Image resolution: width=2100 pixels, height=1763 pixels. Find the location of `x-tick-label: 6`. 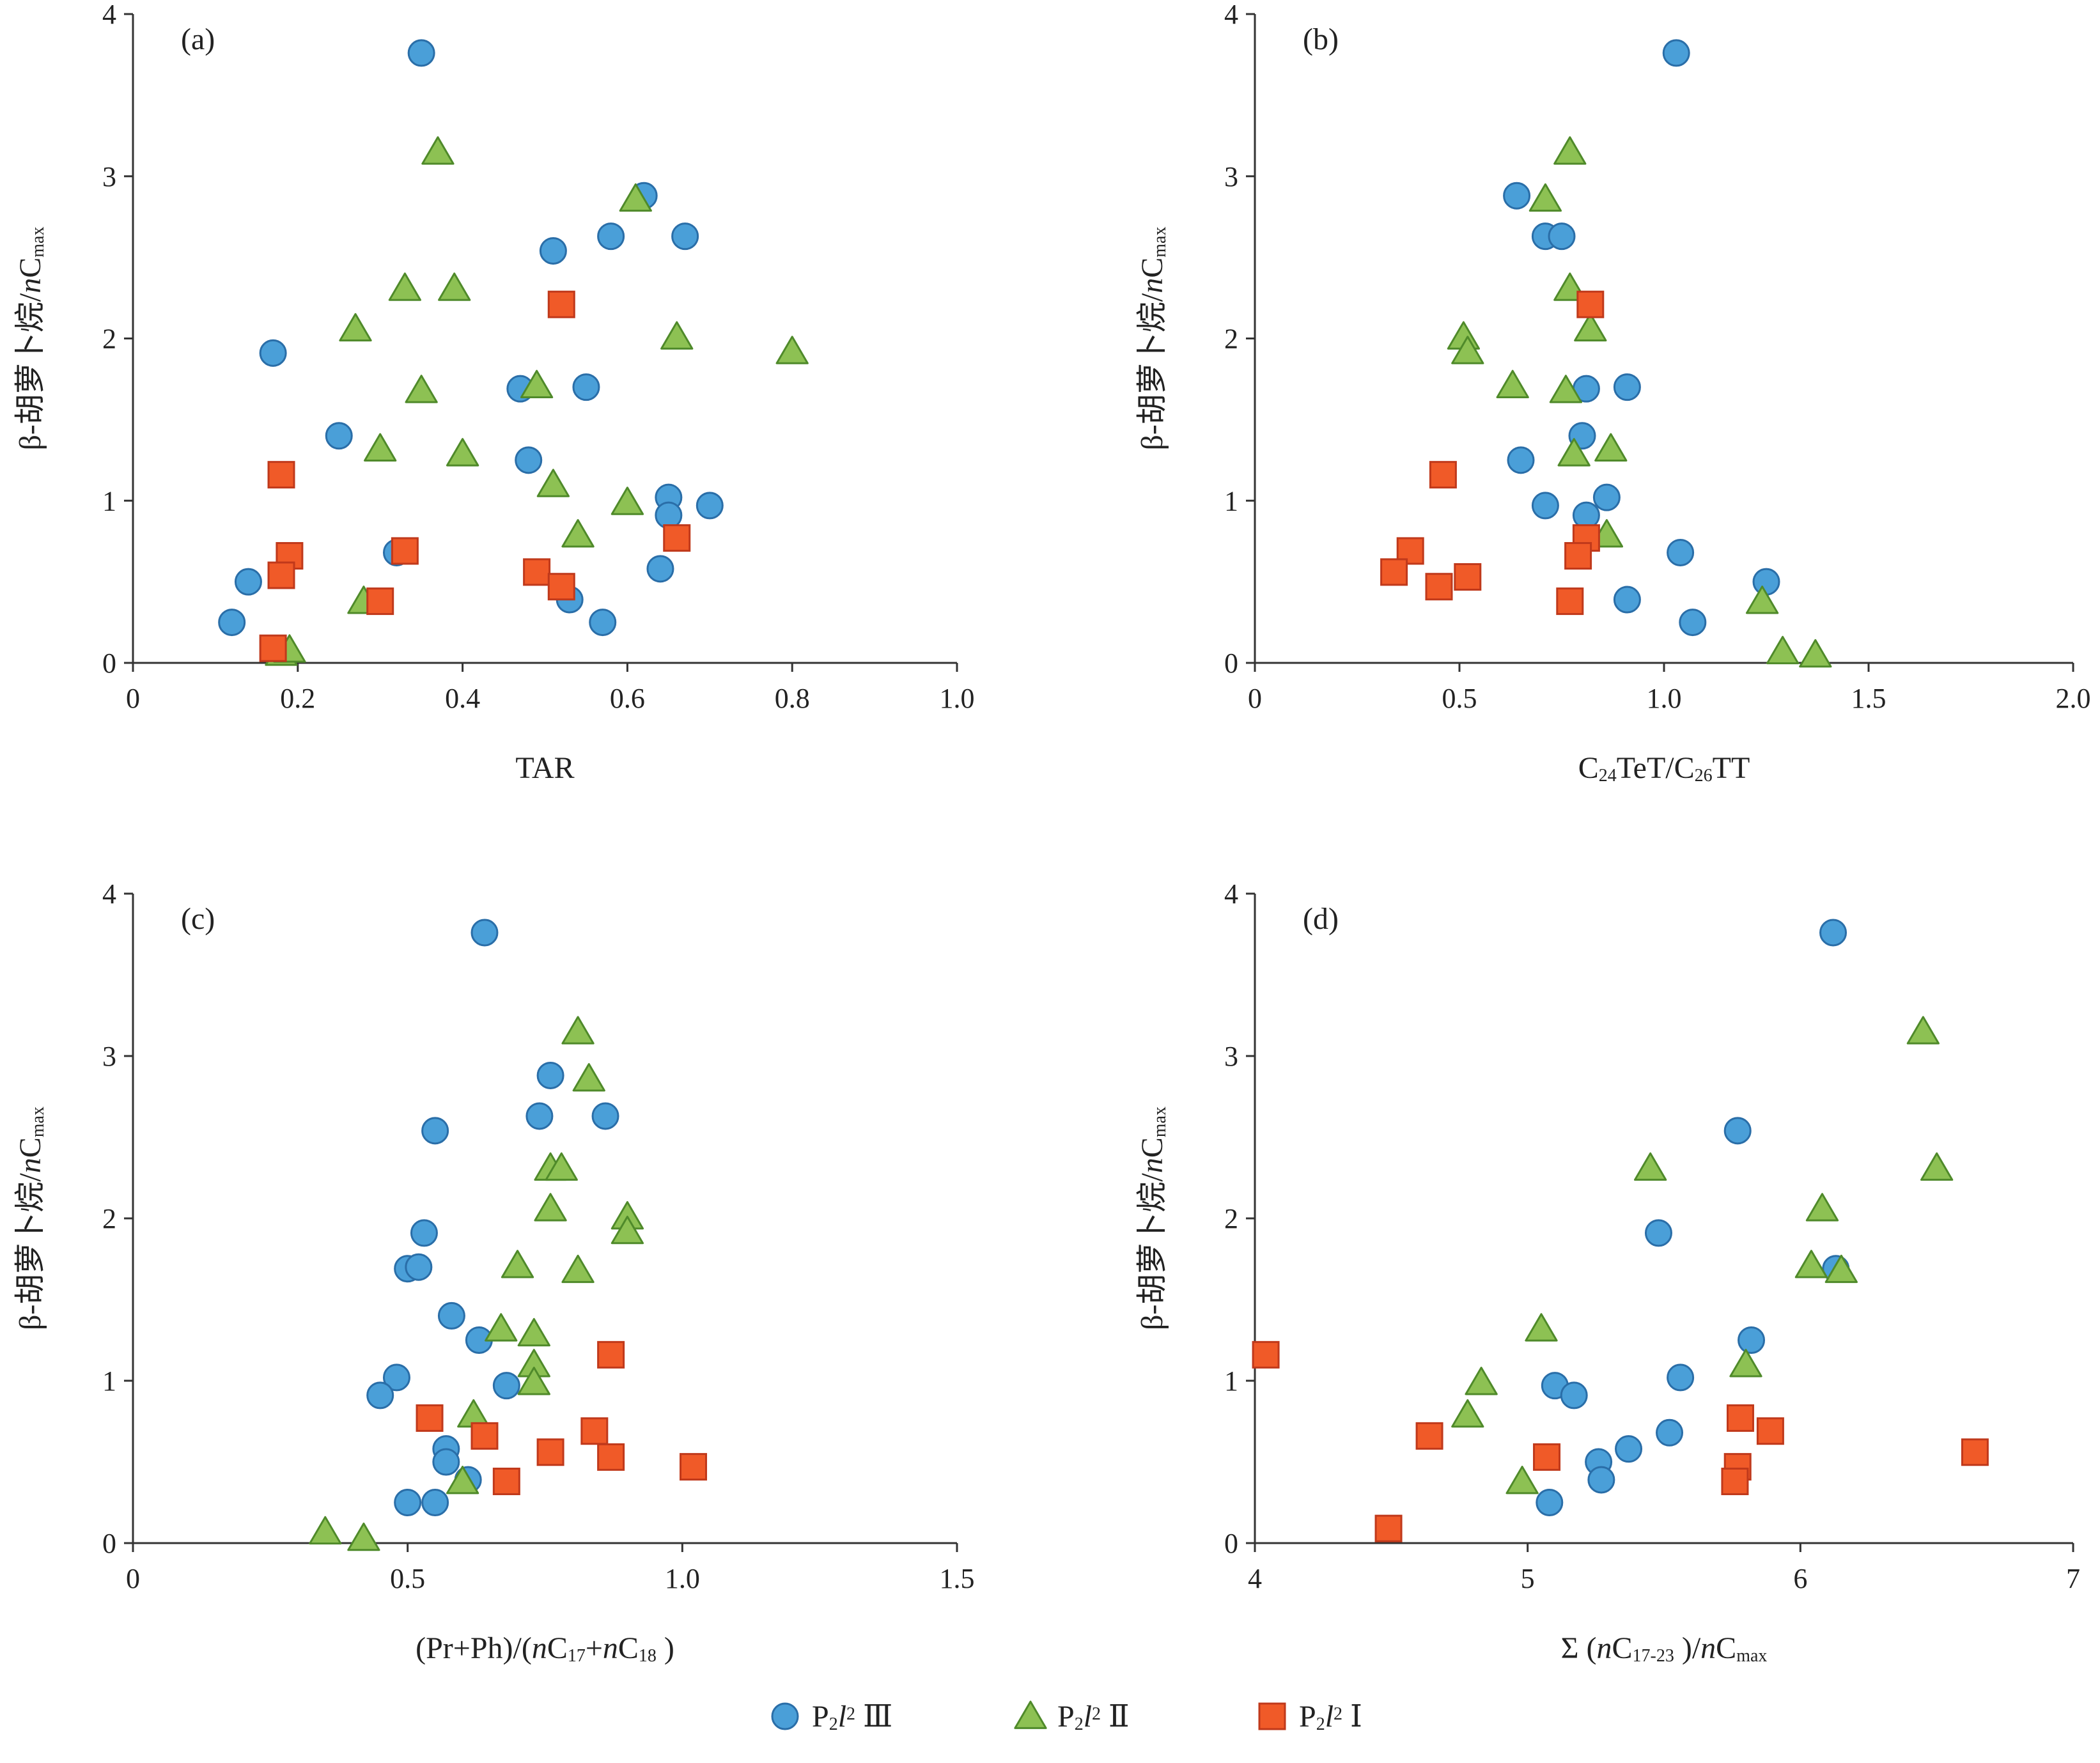

x-tick-label: 6 is located at coordinates (1800, 1578).